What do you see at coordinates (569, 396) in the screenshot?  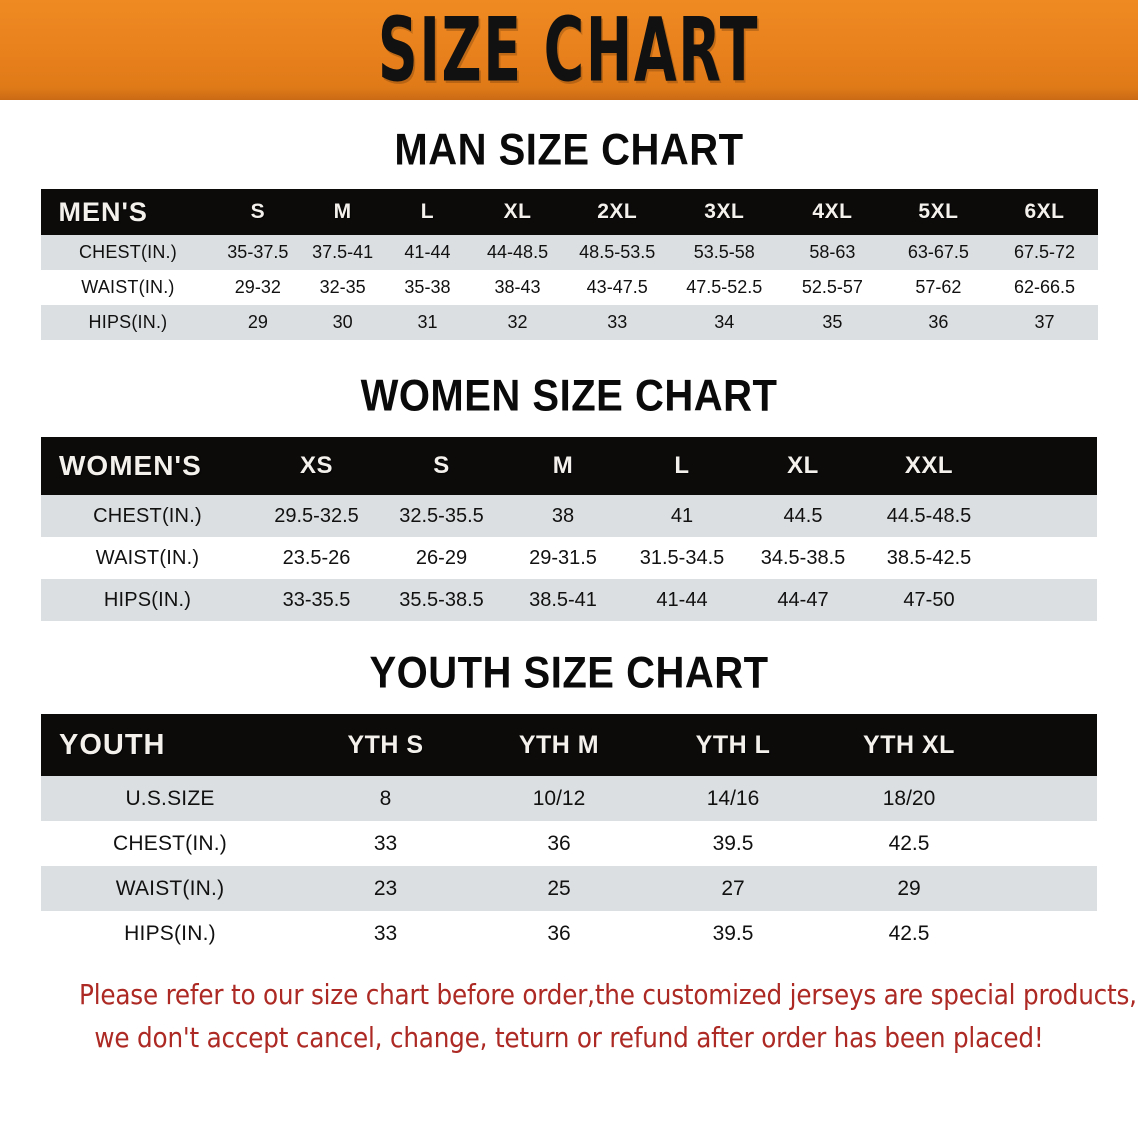 I see `women-section-title: WOMEN SIZE CHART` at bounding box center [569, 396].